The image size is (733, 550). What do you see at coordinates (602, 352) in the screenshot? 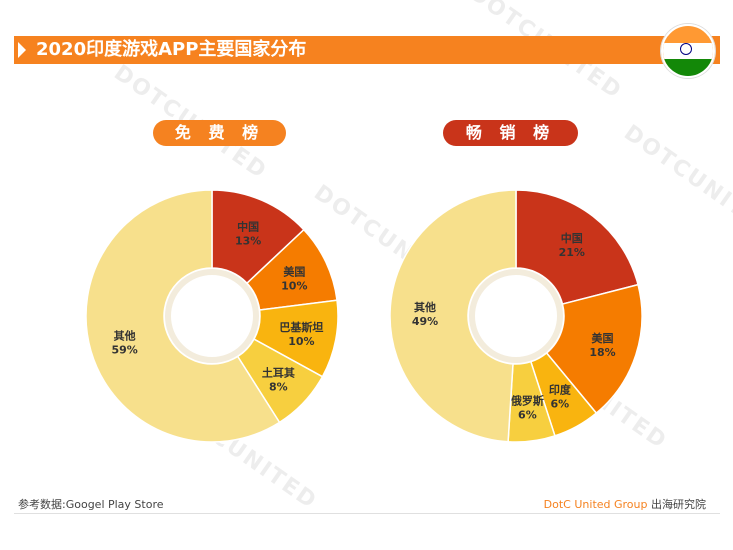
I see `slice-value-label: 18%` at bounding box center [602, 352].